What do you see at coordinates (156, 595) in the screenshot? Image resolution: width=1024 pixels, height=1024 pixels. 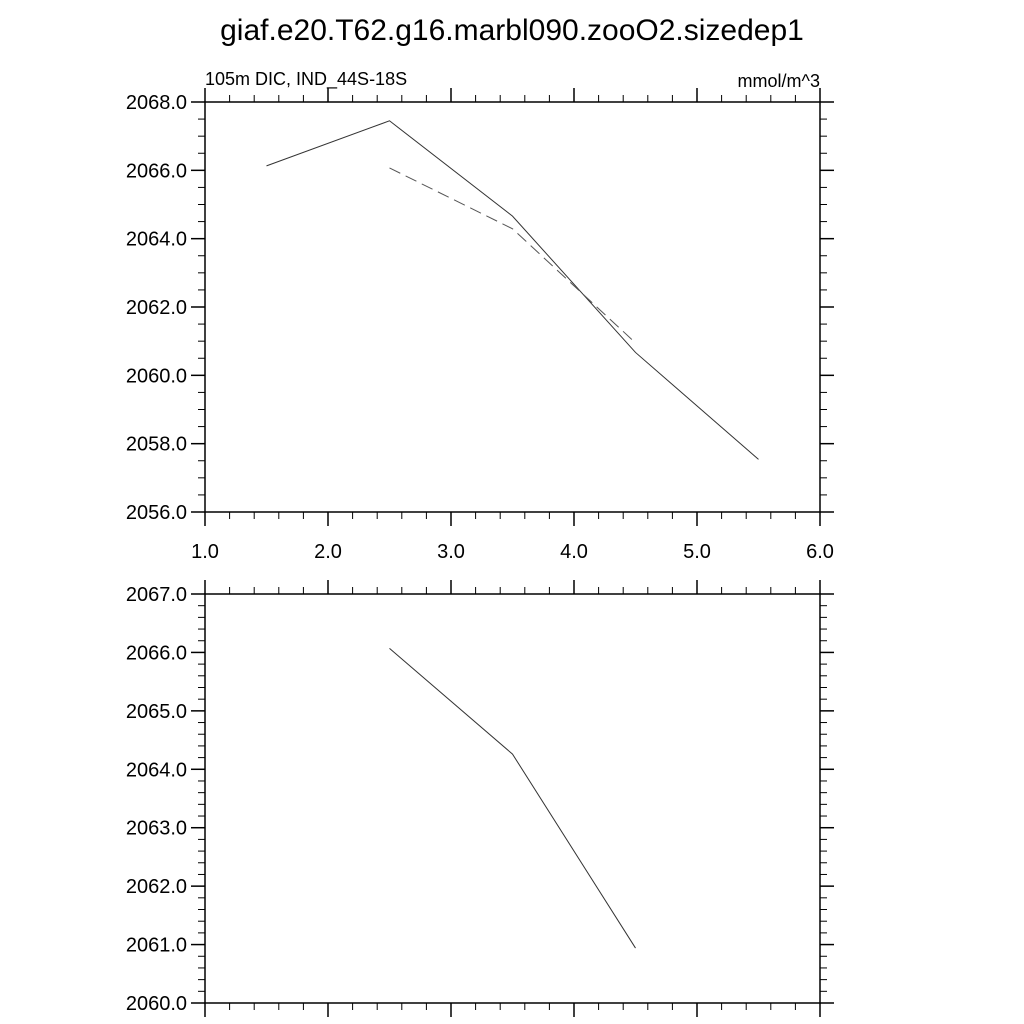 I see `y-tick-label: 2067.0` at bounding box center [156, 595].